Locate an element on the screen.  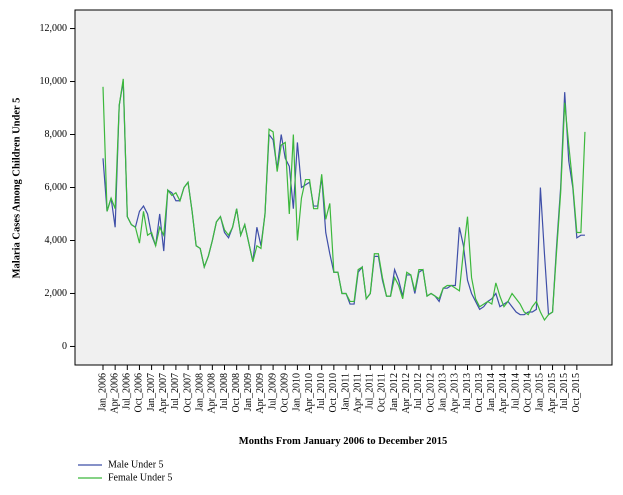
x-tick-label: Jul_2007 is located at coordinates (175, 391).